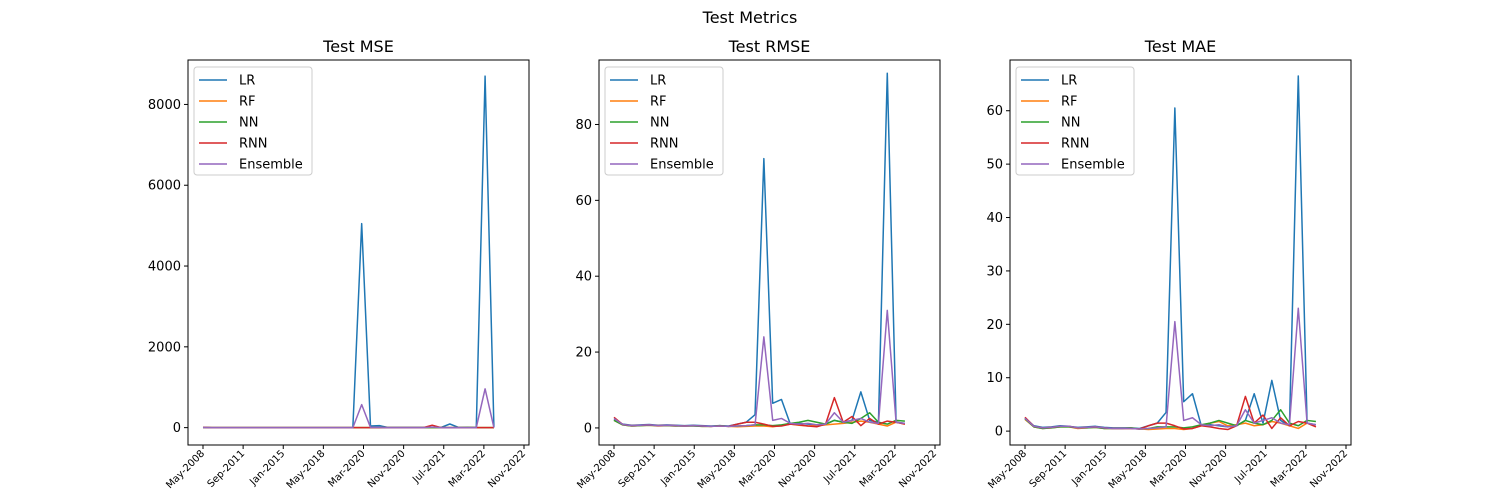 This screenshot has width=1500, height=500. I want to click on panel-title: Test MAE, so click(1180, 46).